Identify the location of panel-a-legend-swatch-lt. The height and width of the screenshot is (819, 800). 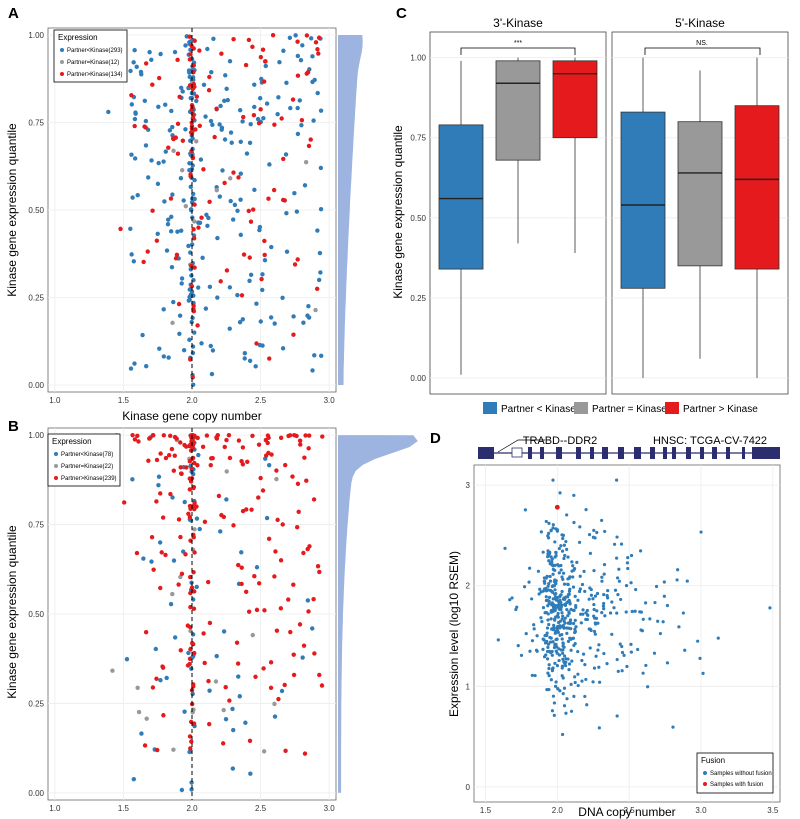
(62, 50).